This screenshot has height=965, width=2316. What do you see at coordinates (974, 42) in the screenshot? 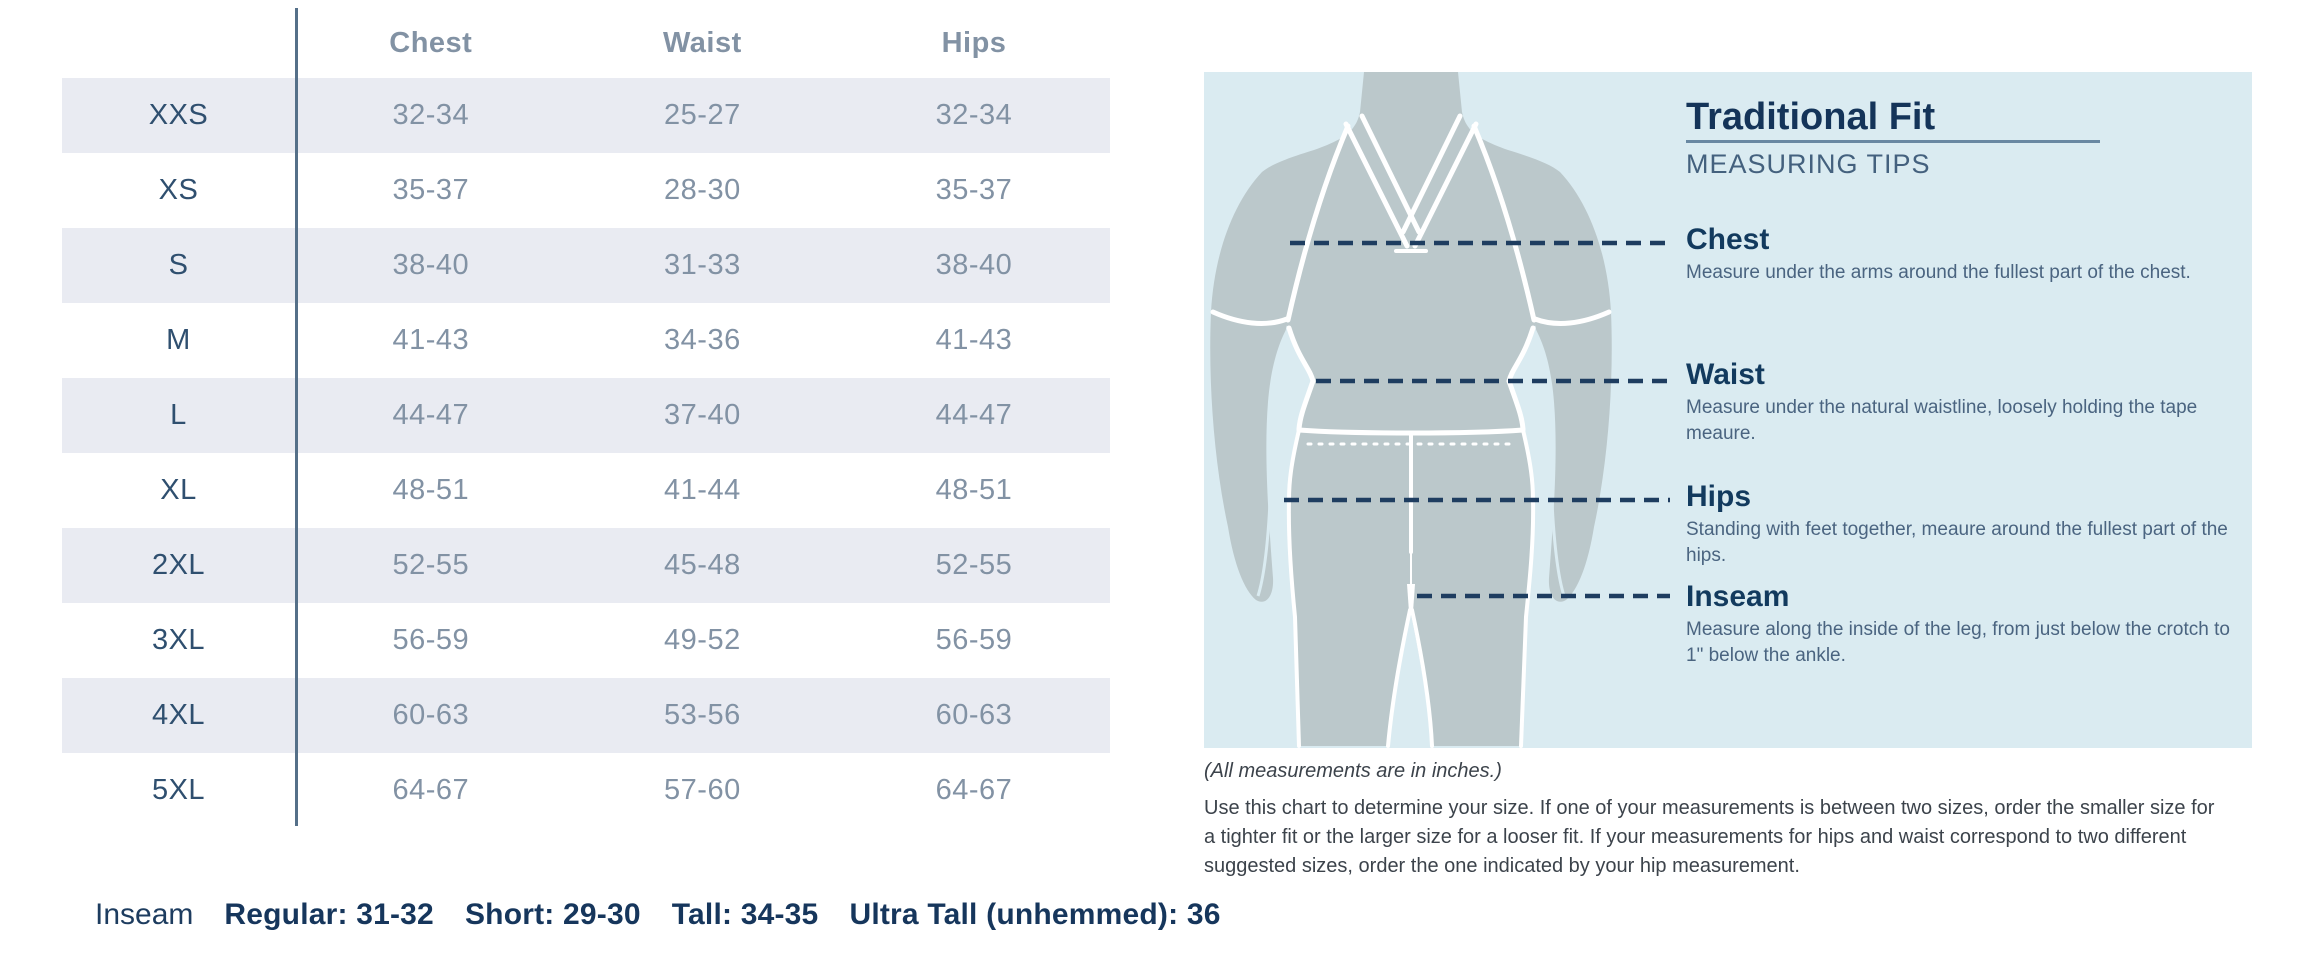
I see `column-header-hips: Hips` at bounding box center [974, 42].